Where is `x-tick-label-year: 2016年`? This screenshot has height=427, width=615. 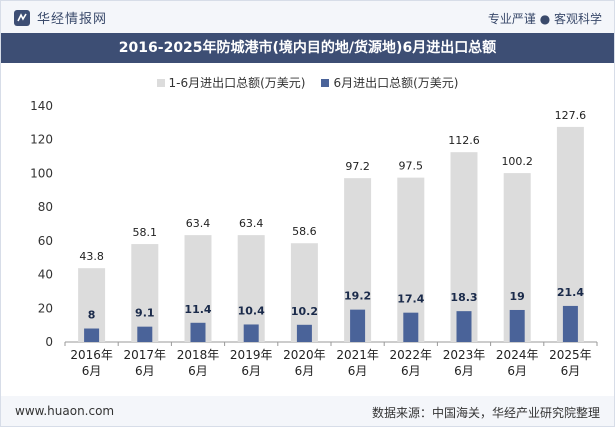
x-tick-label-year: 2016年 is located at coordinates (91, 355).